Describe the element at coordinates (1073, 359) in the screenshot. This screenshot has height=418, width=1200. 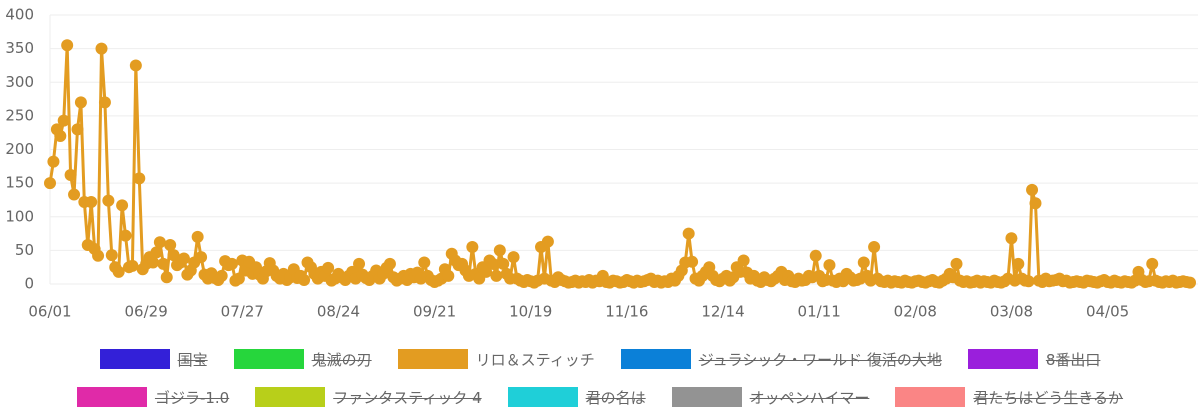
I see `legend-label: 8番出口` at that location.